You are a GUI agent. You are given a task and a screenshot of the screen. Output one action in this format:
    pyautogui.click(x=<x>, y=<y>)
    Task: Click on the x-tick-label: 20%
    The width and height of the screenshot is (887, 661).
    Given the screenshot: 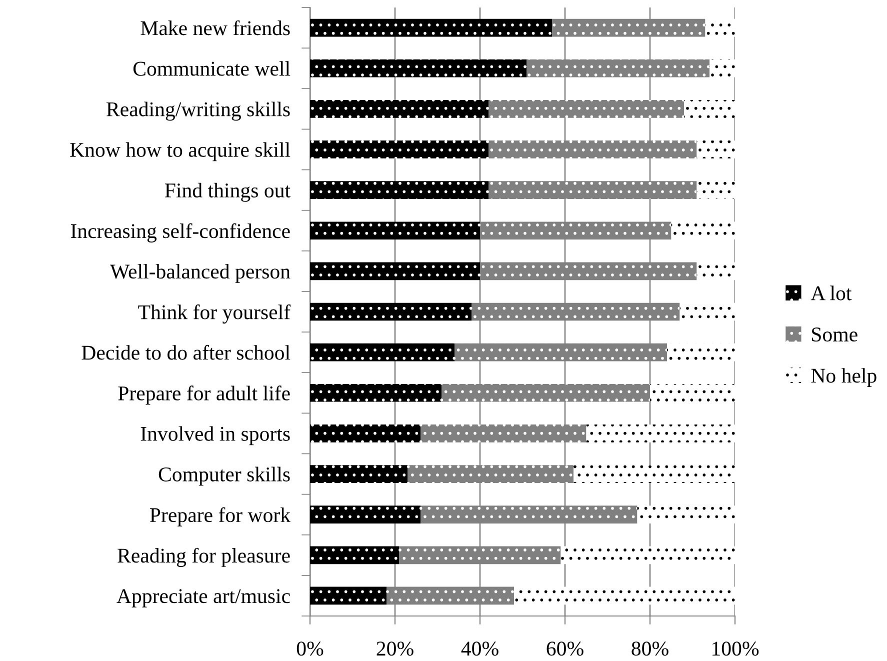 What is the action you would take?
    pyautogui.click(x=395, y=649)
    